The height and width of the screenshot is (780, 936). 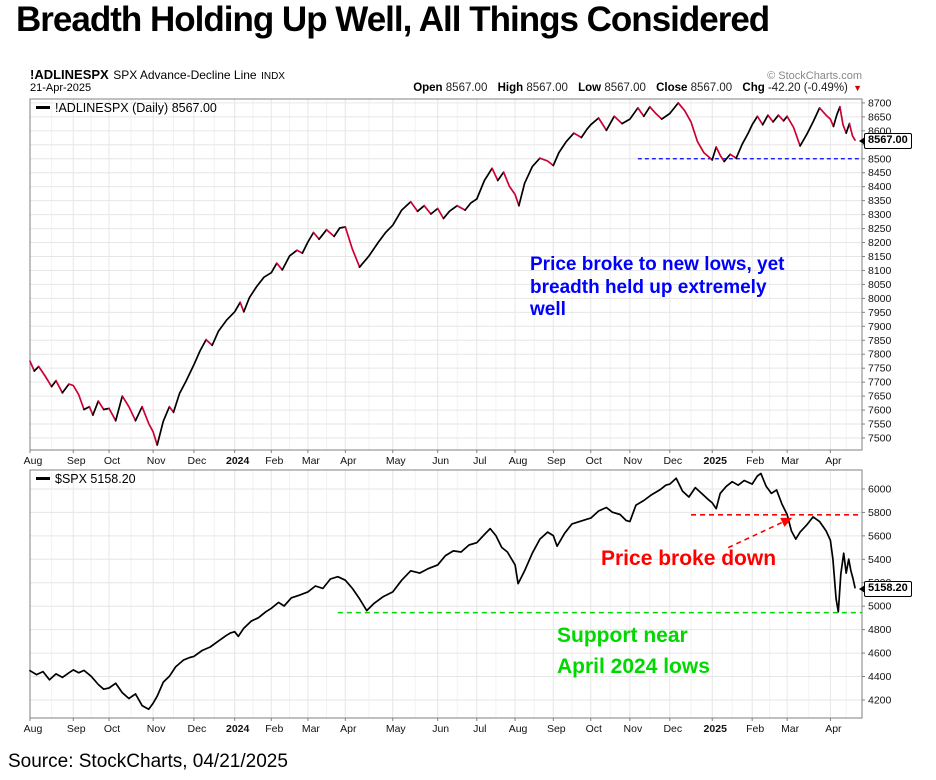 I want to click on y-axis-tick-label: 8100, so click(x=880, y=271).